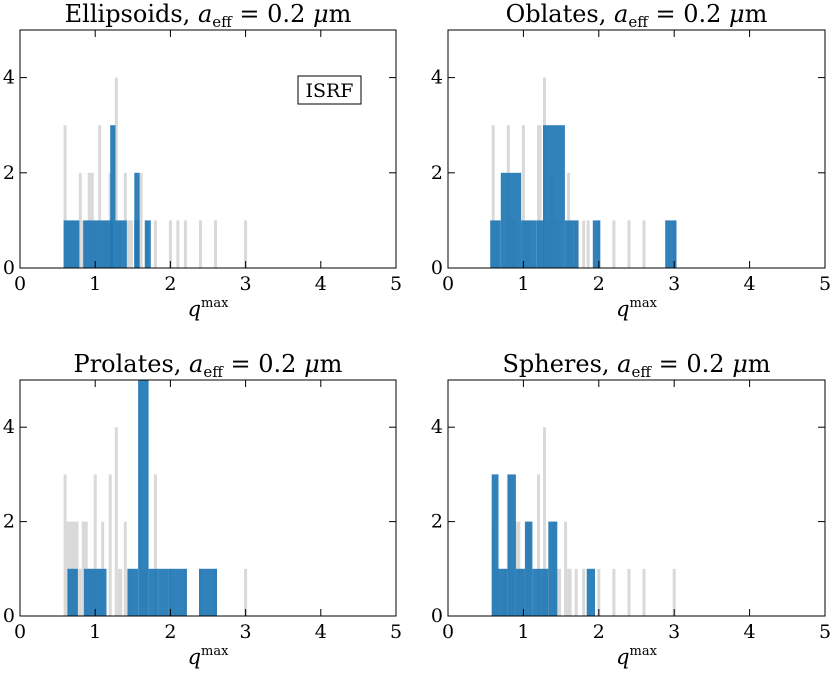  What do you see at coordinates (559, 364) in the screenshot?
I see `title-shape: Spheres,` at bounding box center [559, 364].